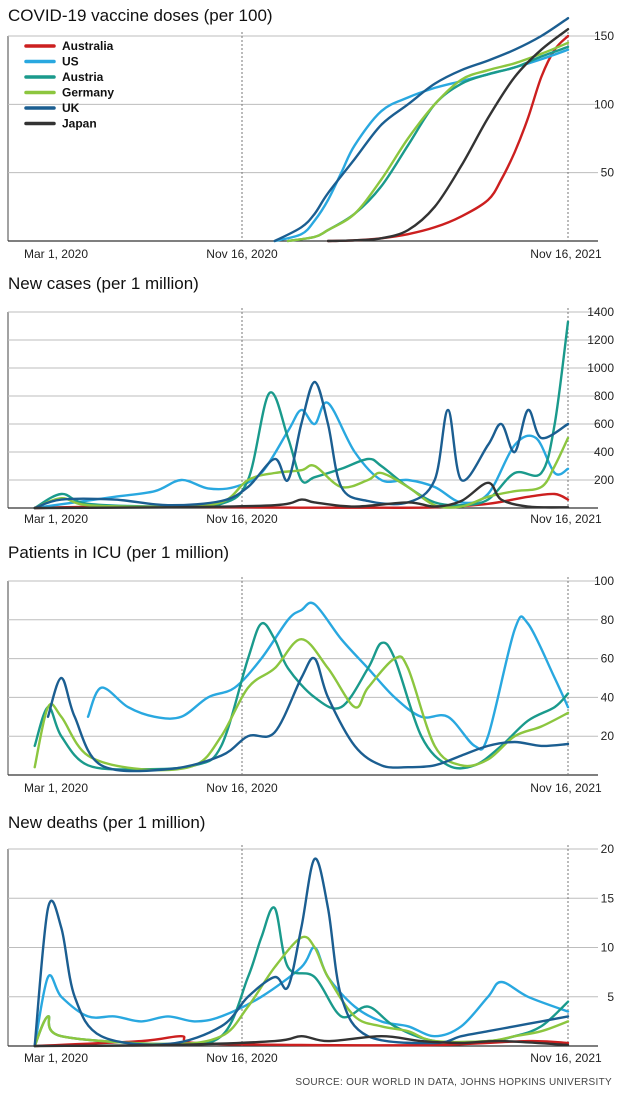  I want to click on chart-title: New deaths (per 1 million), so click(107, 822).